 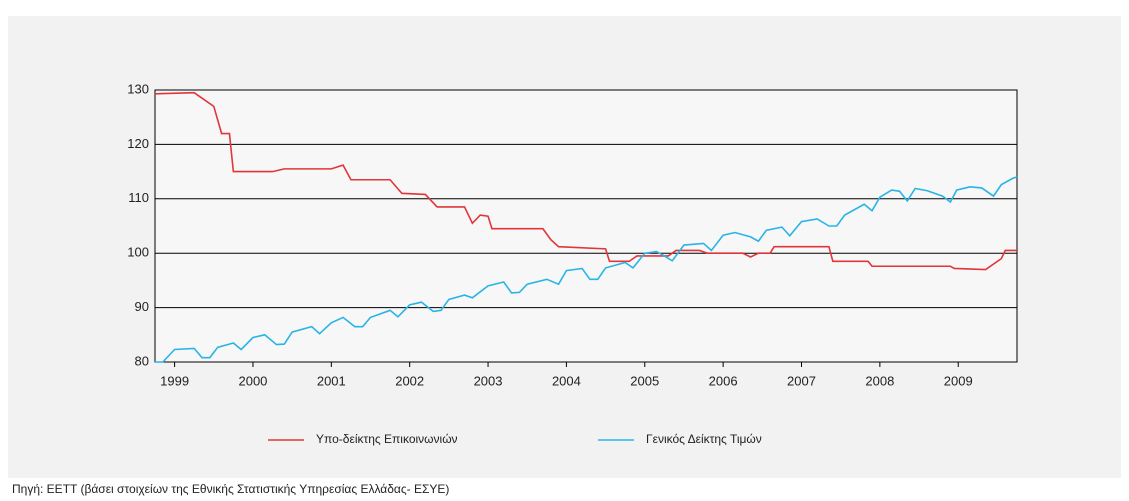 What do you see at coordinates (488, 380) in the screenshot?
I see `x-tick-label: 2003` at bounding box center [488, 380].